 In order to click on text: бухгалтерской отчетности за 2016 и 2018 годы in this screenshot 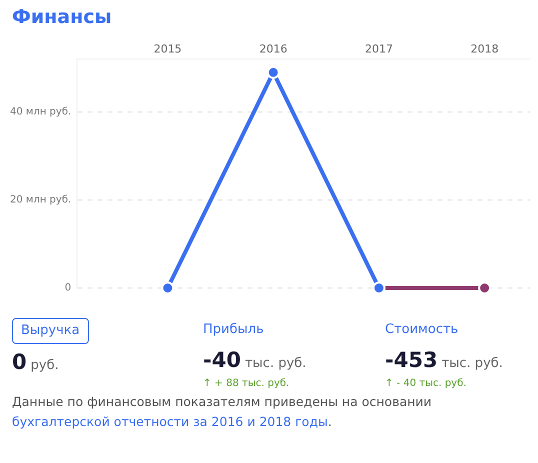, I will do `click(170, 421)`.